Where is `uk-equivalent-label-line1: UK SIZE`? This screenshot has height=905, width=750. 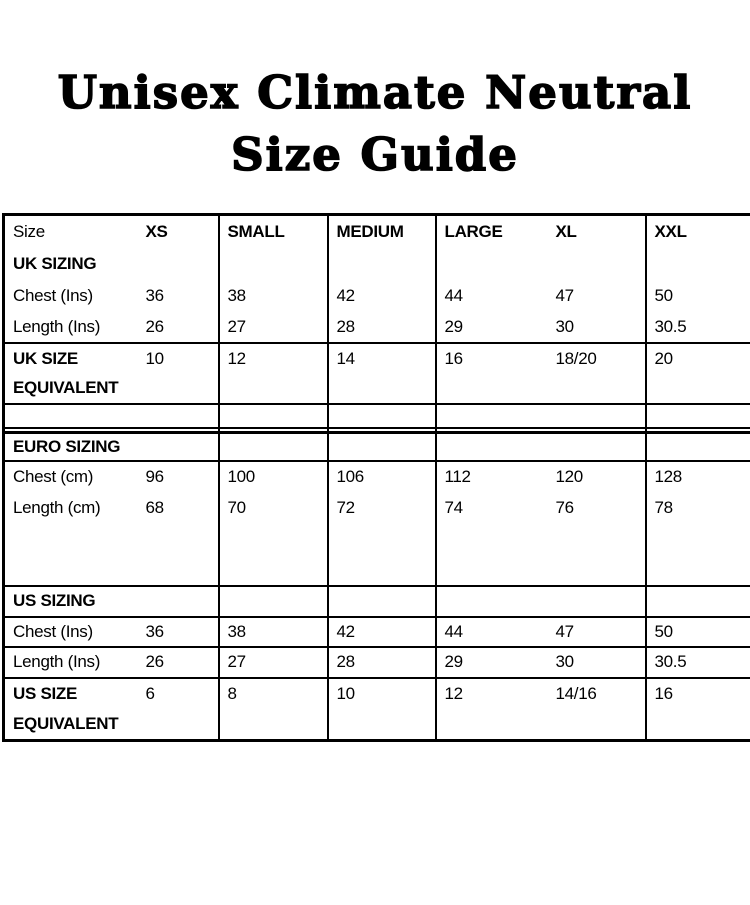 uk-equivalent-label-line1: UK SIZE is located at coordinates (45, 358).